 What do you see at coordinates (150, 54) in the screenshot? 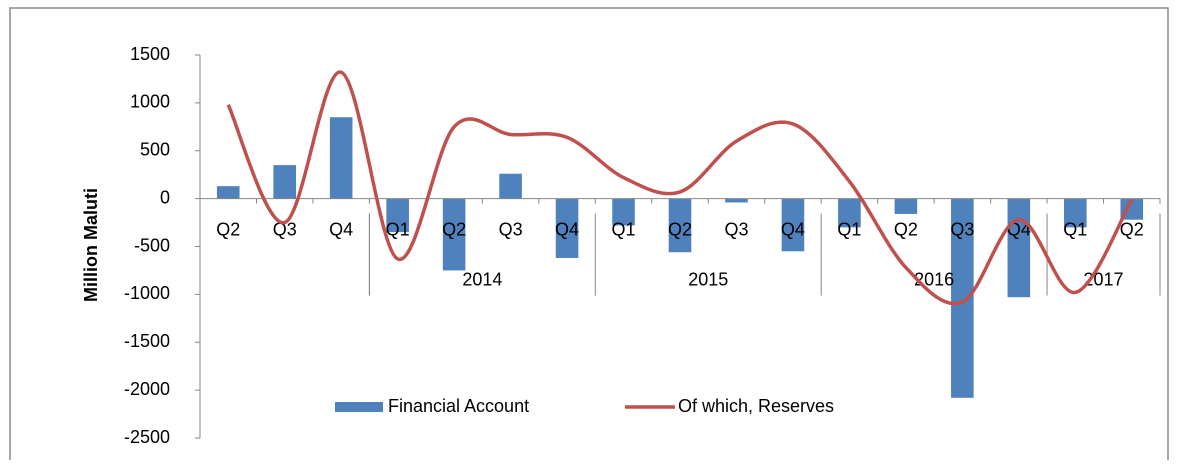
I see `y-tick-label: 1500` at bounding box center [150, 54].